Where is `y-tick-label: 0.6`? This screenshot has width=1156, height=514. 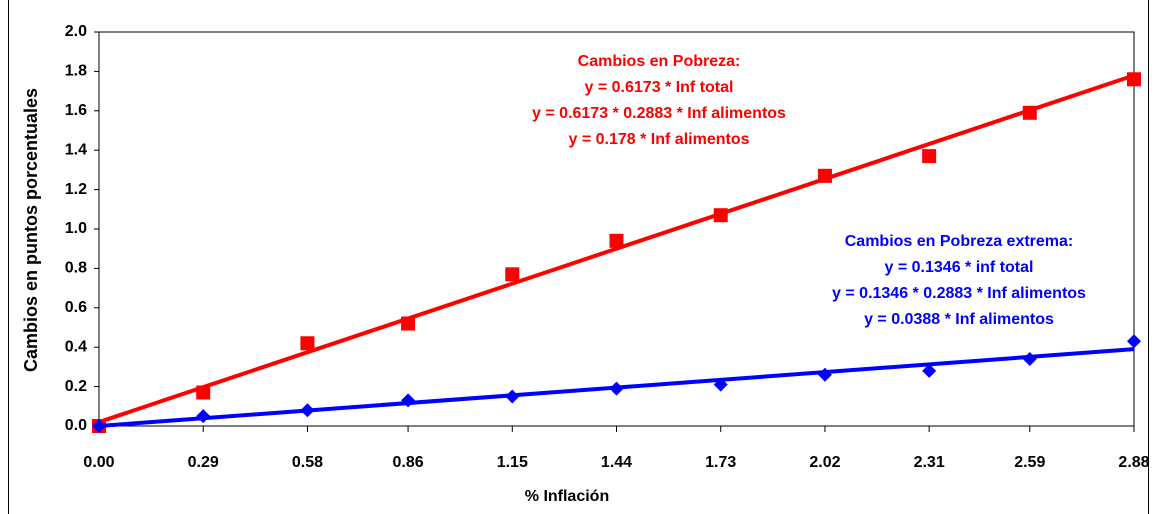 y-tick-label: 0.6 is located at coordinates (76, 307).